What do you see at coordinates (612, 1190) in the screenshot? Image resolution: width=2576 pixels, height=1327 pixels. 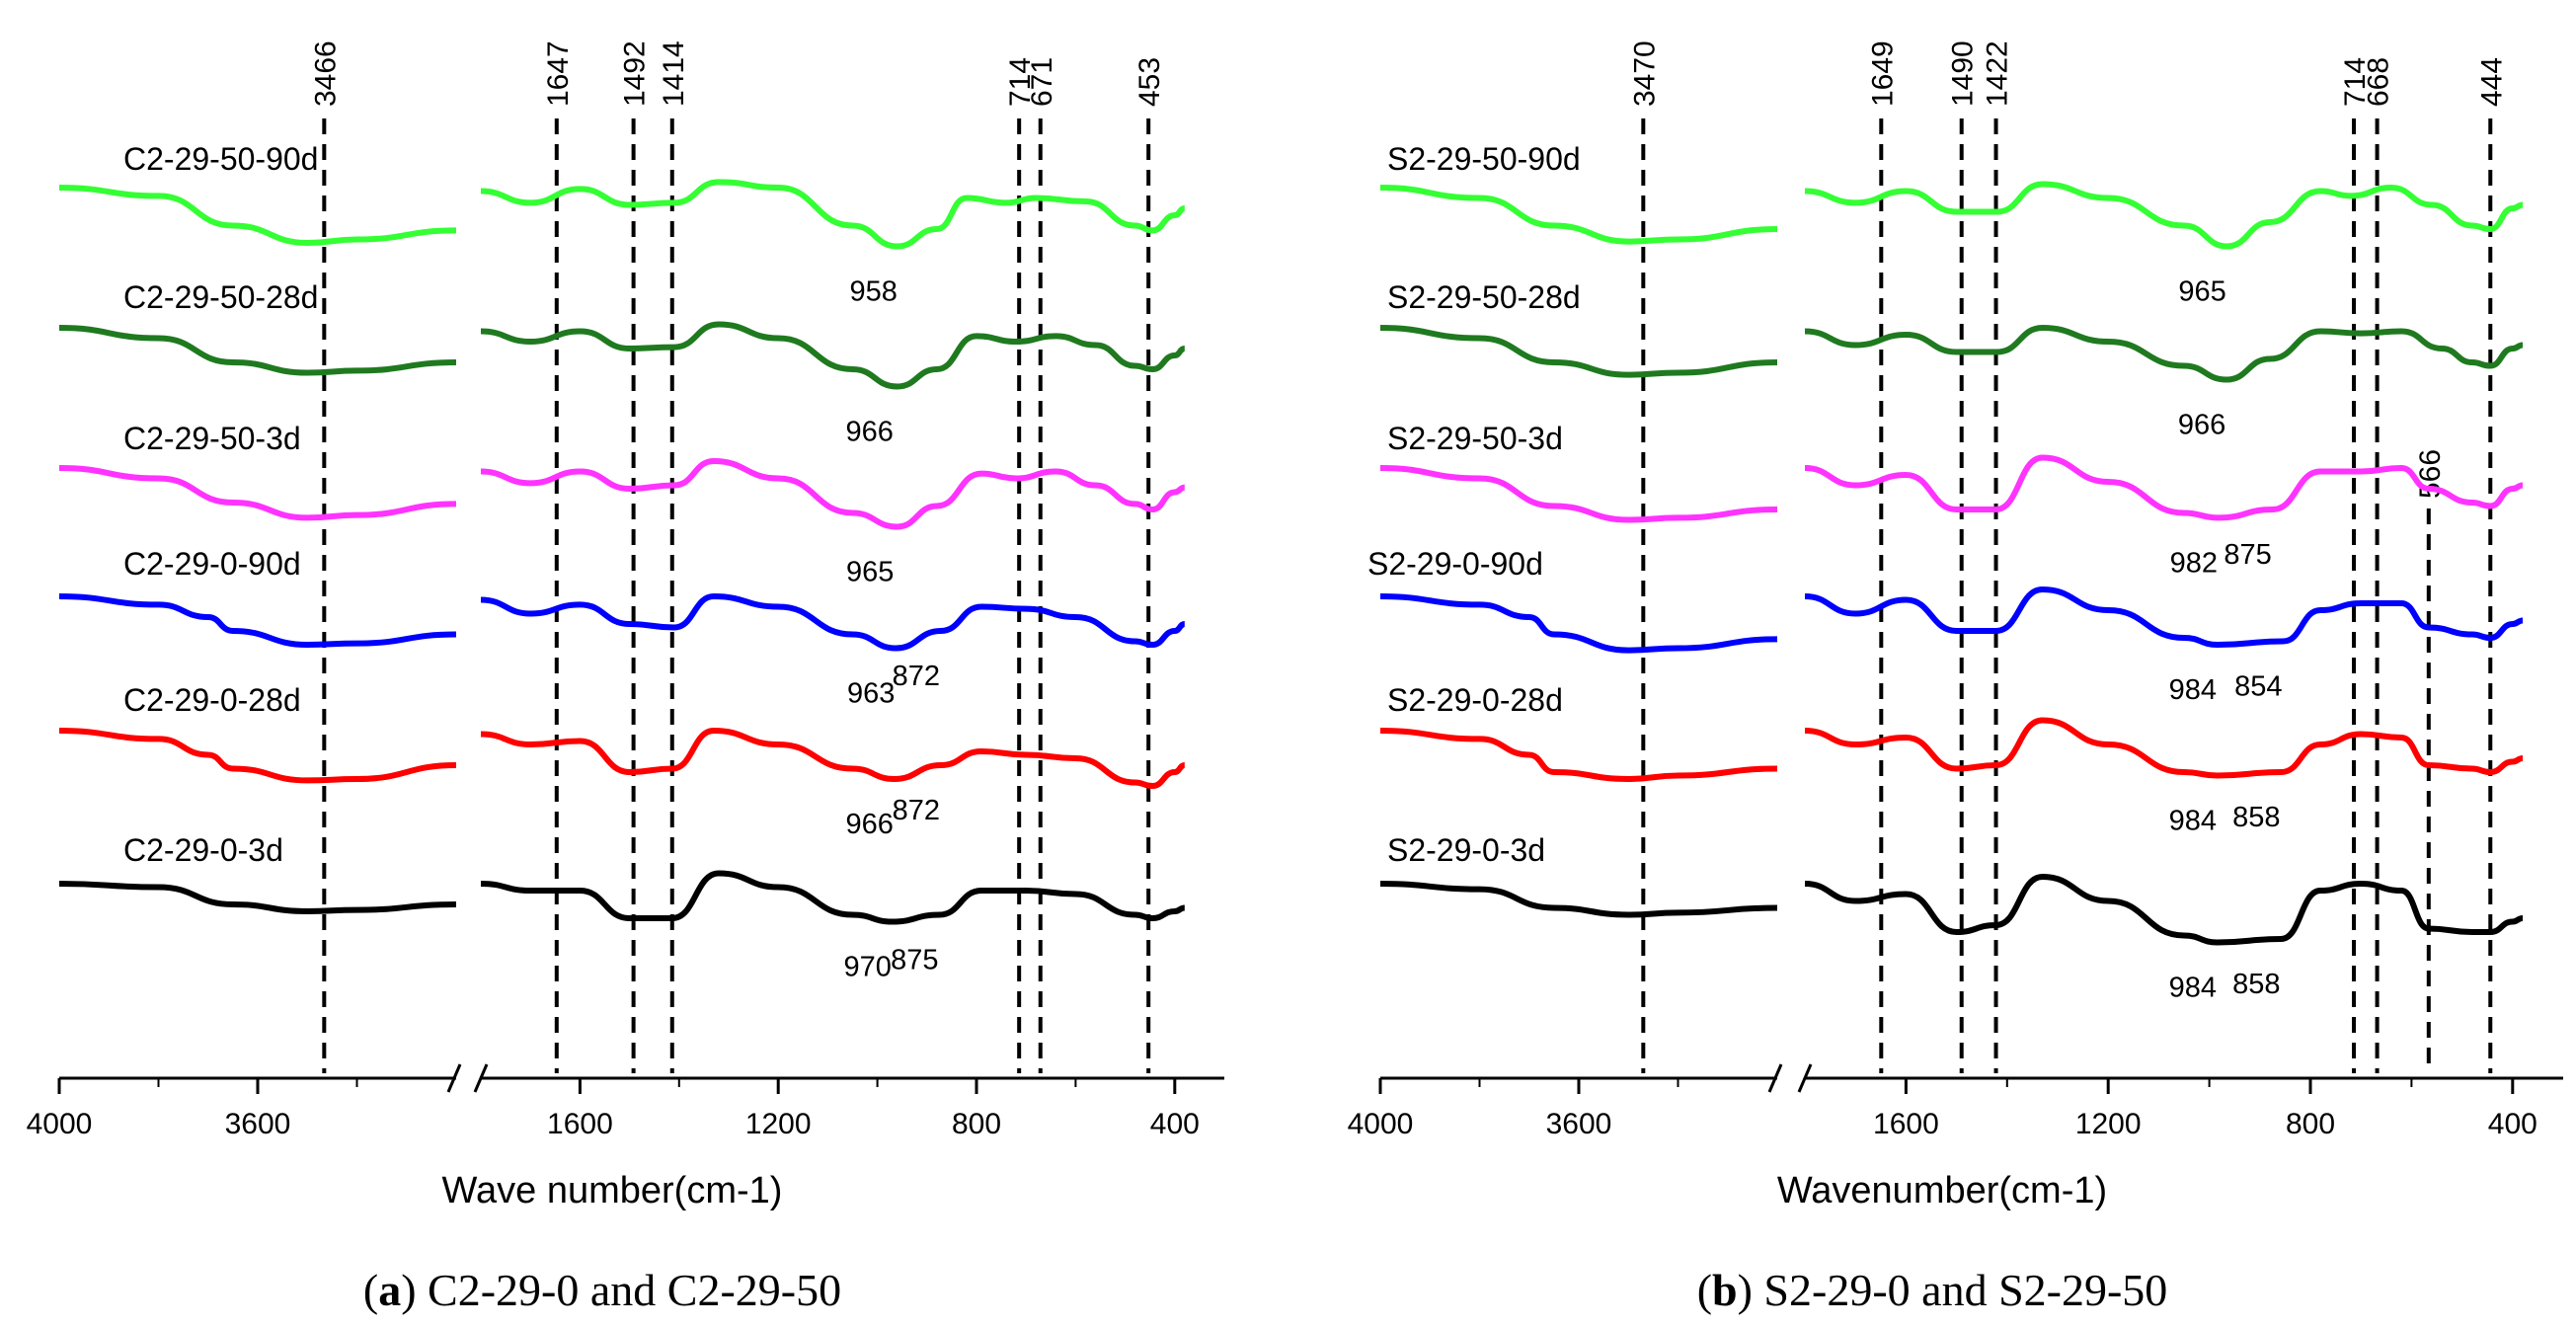 I see `x-axis-label: Wave number(cm-1)` at bounding box center [612, 1190].